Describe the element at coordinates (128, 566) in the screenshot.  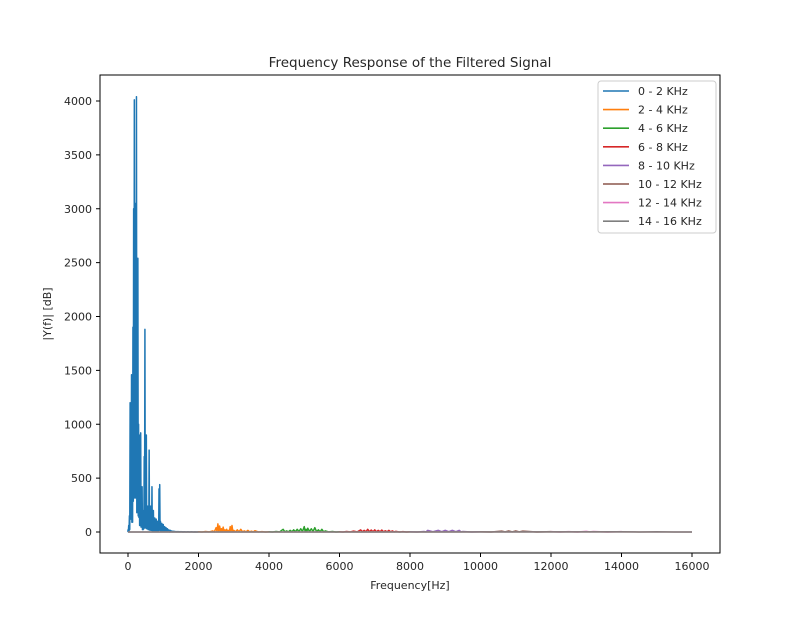
I see `x-tick-label: 0` at that location.